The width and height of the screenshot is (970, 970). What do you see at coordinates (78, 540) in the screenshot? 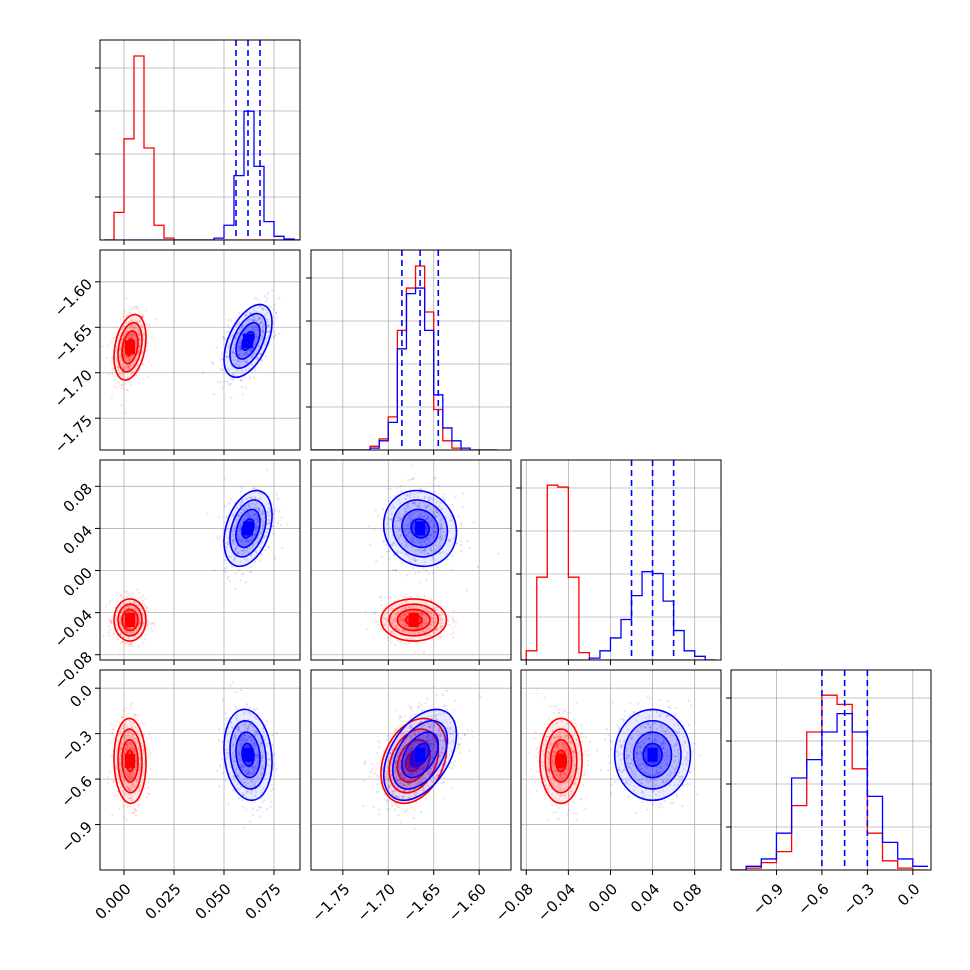
I see `y-tick-label: 0.04` at bounding box center [78, 540].